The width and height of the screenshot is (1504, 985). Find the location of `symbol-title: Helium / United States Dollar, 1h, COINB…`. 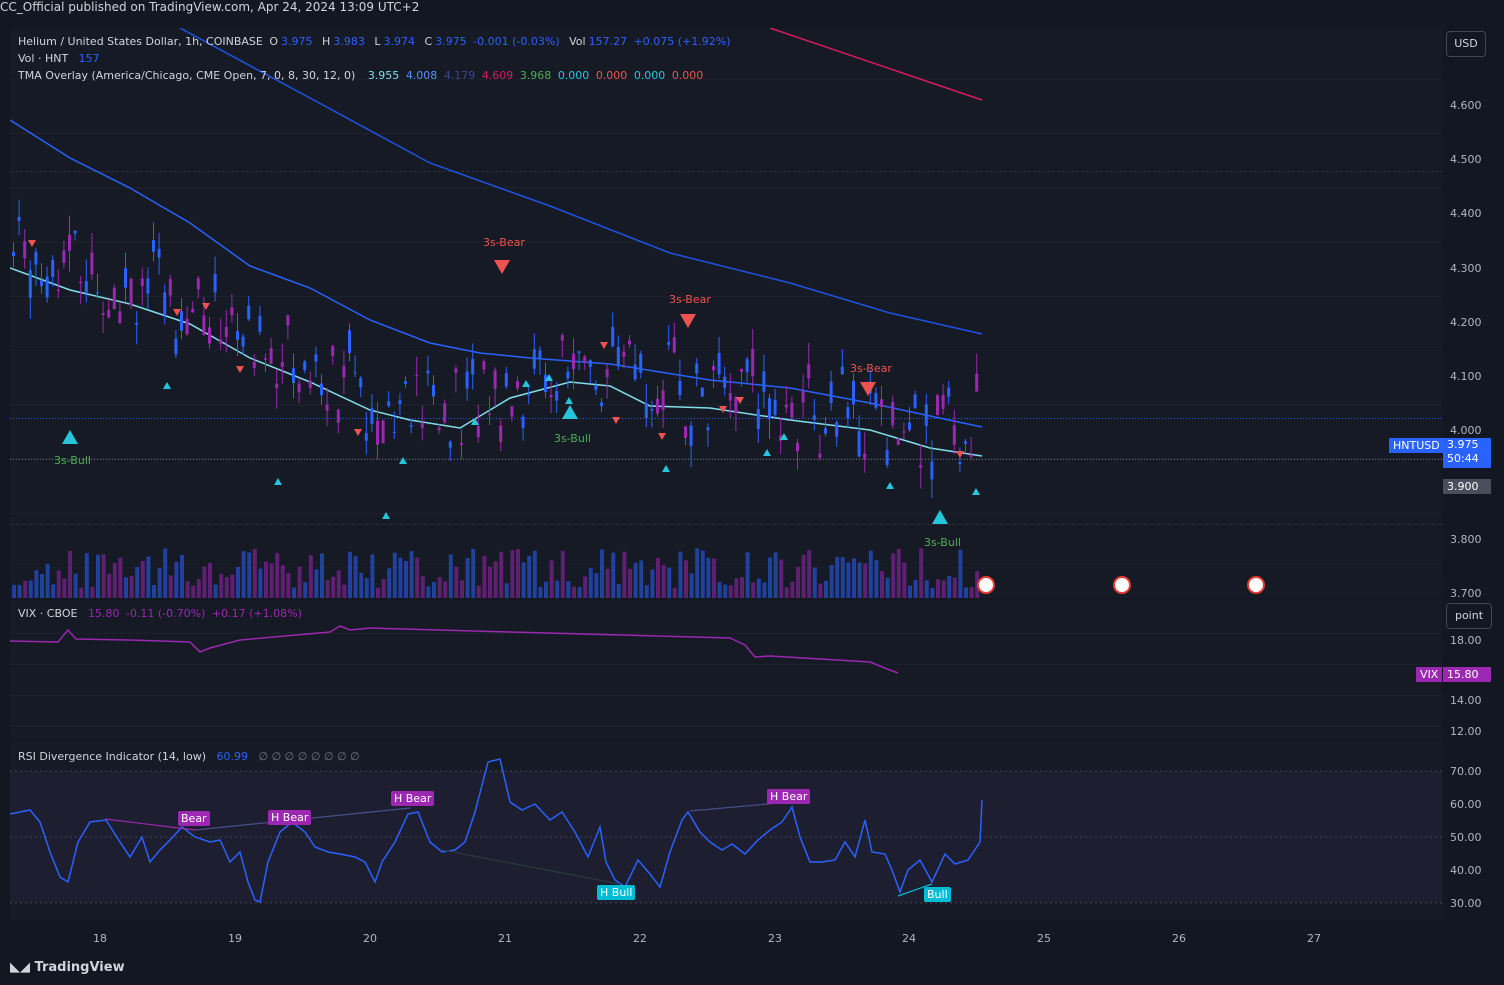

symbol-title: Helium / United States Dollar, 1h, COINB… is located at coordinates (140, 41).